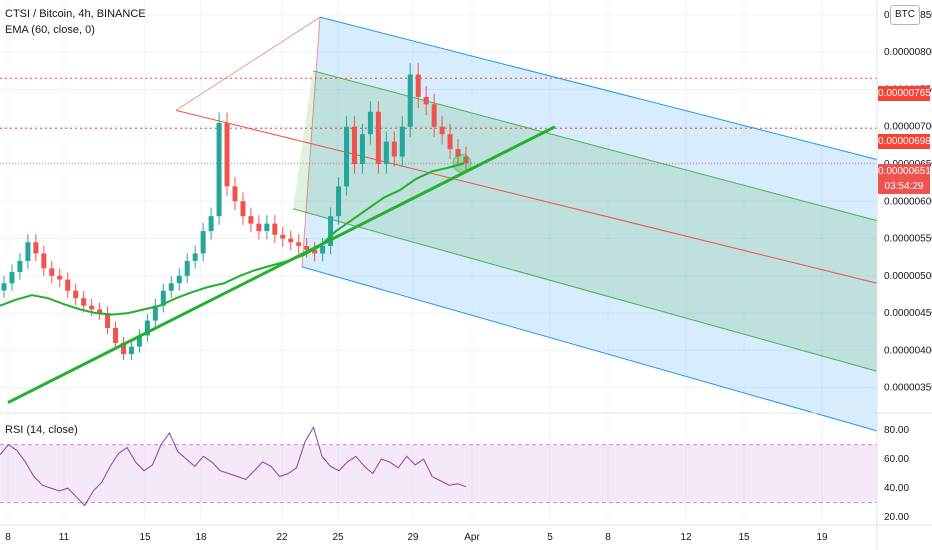 Image resolution: width=932 pixels, height=550 pixels. What do you see at coordinates (896, 430) in the screenshot?
I see `rsi-tick-label: 80.00` at bounding box center [896, 430].